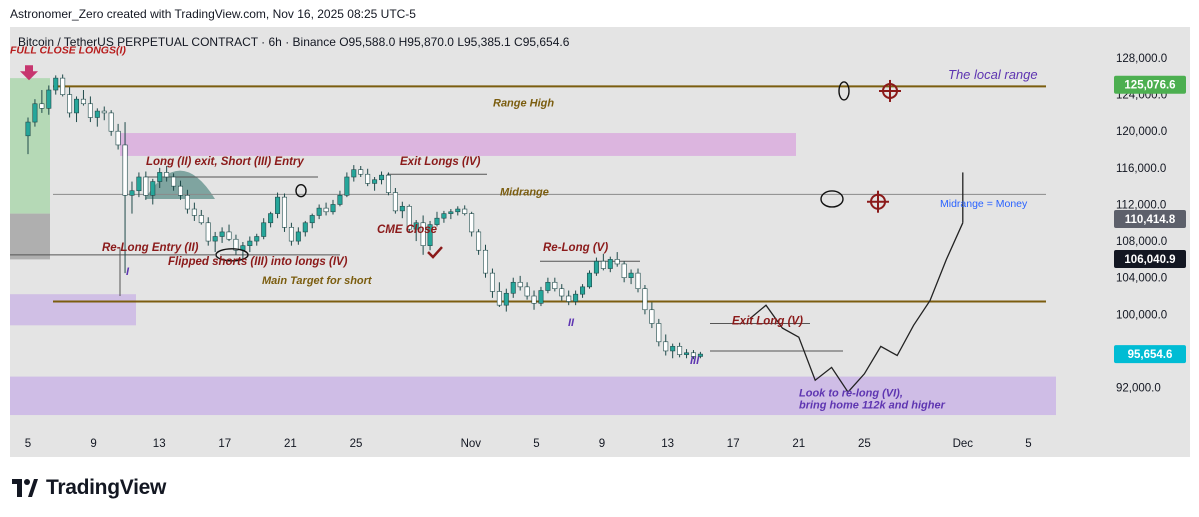 This screenshot has height=517, width=1199. Describe the element at coordinates (1141, 205) in the screenshot. I see `y-tick-label: 112,000.0` at that location.